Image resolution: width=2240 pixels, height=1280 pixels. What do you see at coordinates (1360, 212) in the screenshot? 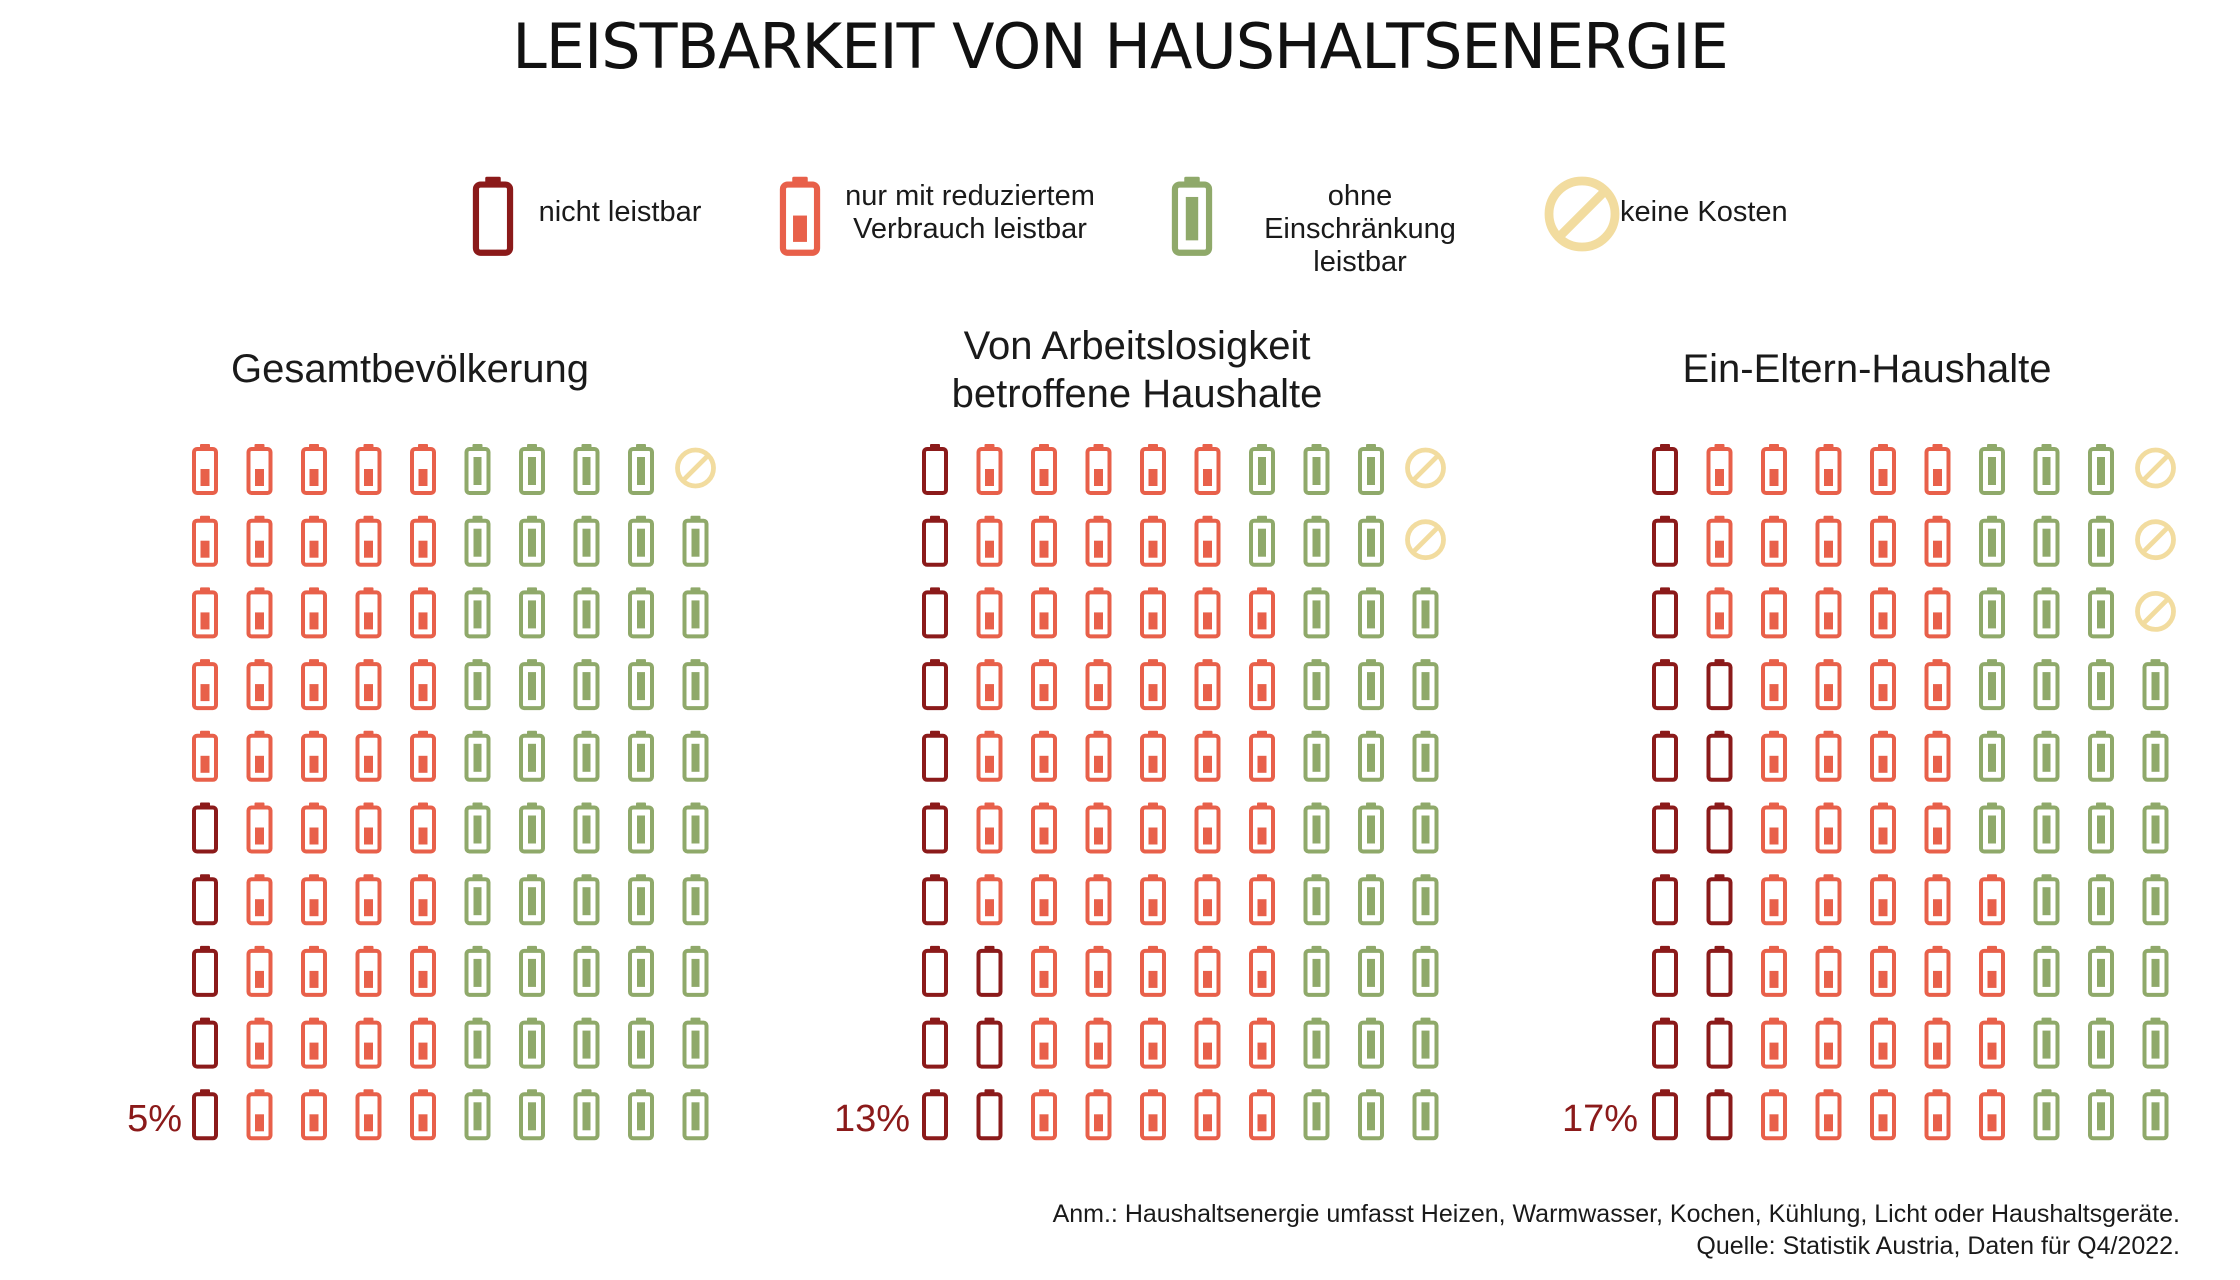
I see `legend-text-line1: ohne Einschränkung` at bounding box center [1360, 212].